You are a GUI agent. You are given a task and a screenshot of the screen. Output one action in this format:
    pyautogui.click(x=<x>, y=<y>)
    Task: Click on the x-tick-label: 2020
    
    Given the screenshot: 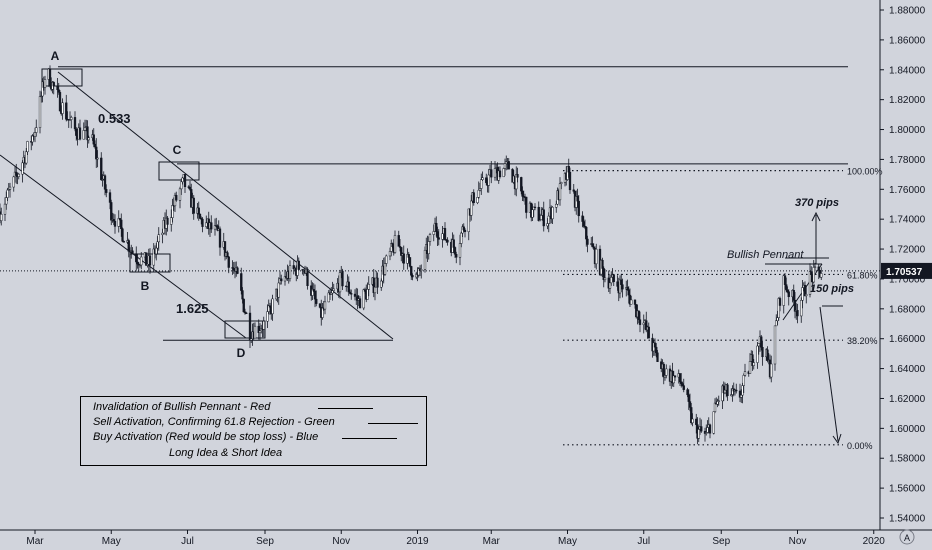 What is the action you would take?
    pyautogui.click(x=874, y=541)
    